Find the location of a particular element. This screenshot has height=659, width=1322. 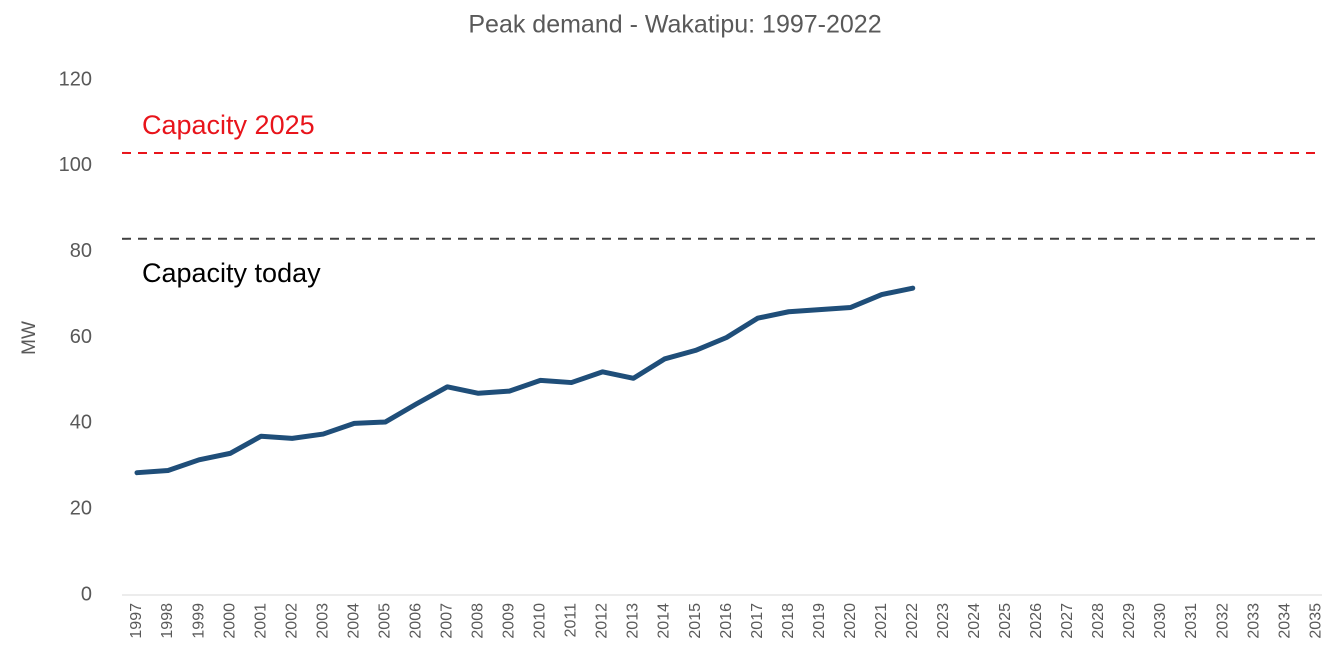

x-tick-label: 2020 is located at coordinates (850, 621).